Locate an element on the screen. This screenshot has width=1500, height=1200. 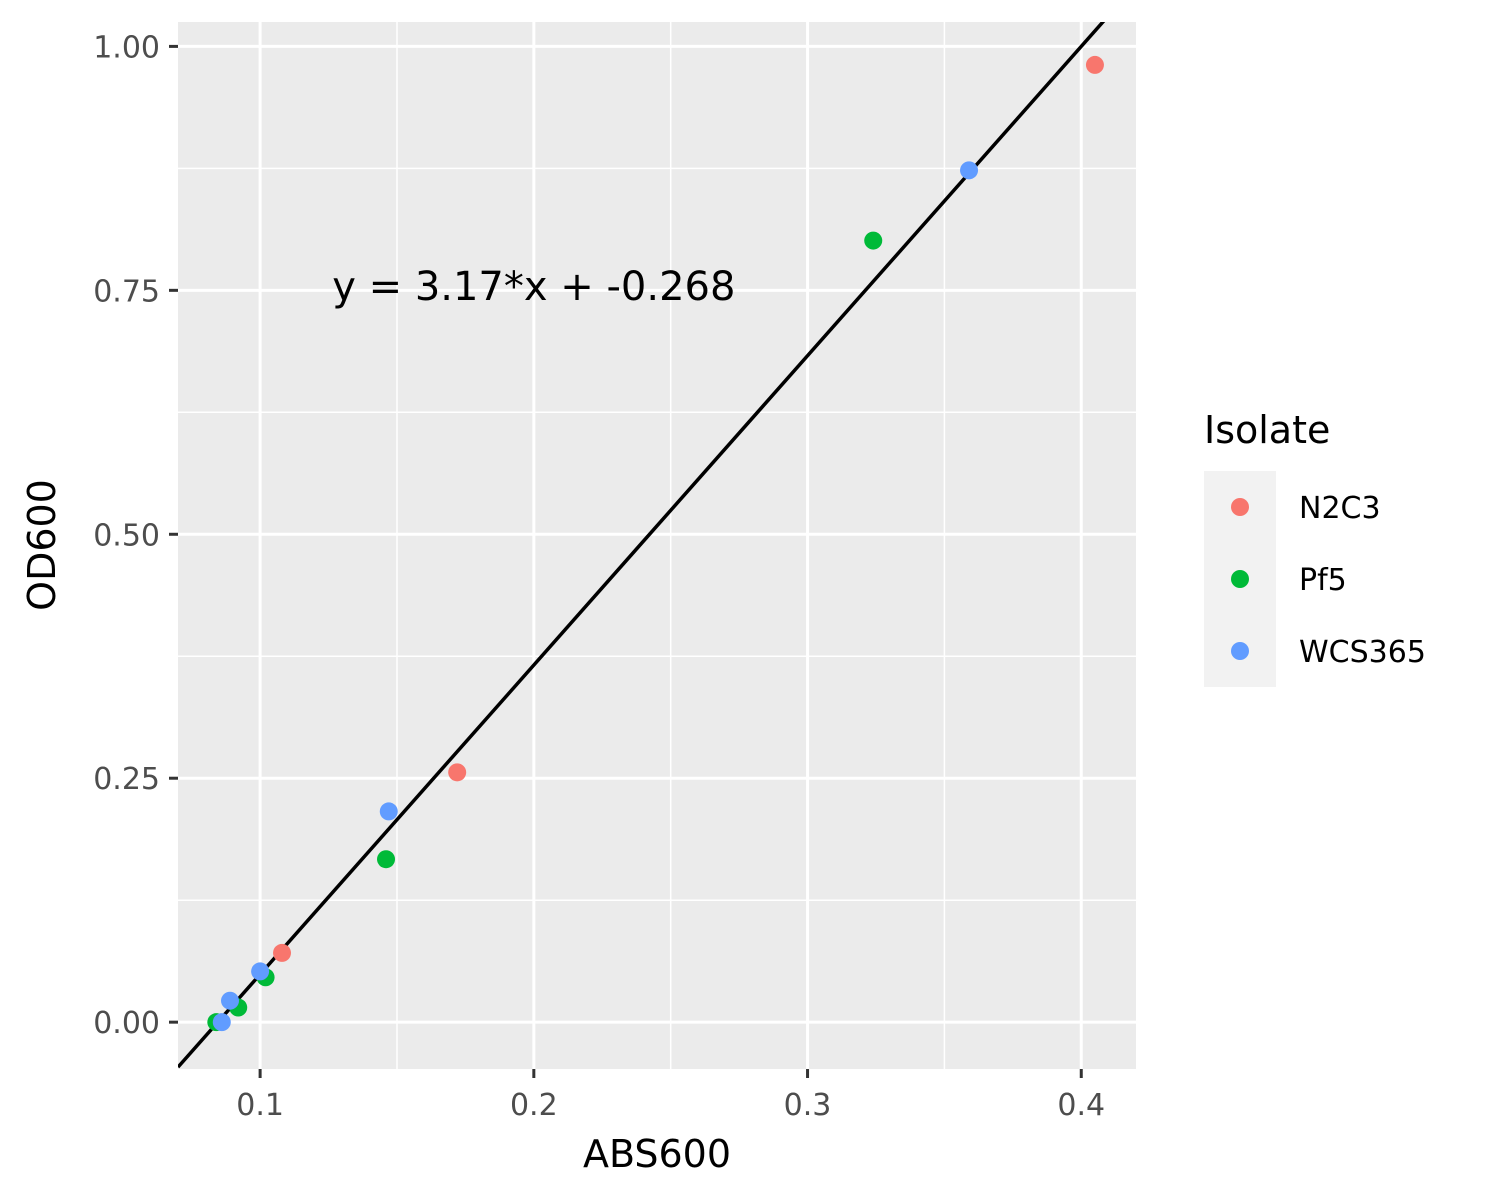
y-axis: 0.00 0.25 0.50 0.75 1.00 is located at coordinates (135, 535).